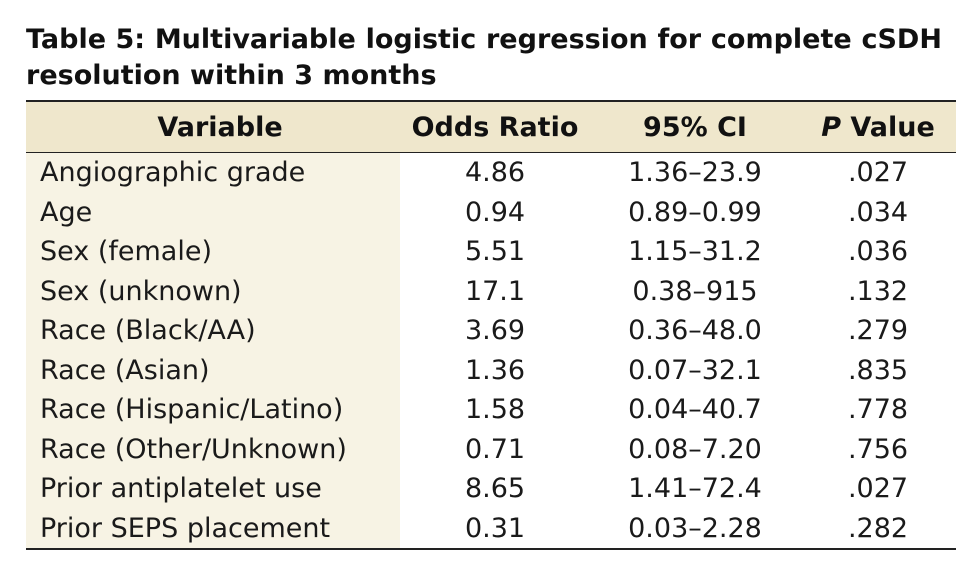 The image size is (970, 584). Describe the element at coordinates (878, 252) in the screenshot. I see `cell-p-value: .036` at that location.